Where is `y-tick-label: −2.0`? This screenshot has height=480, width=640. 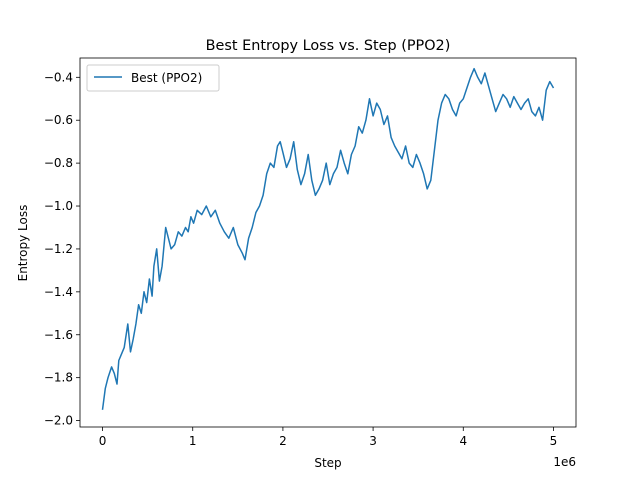 y-tick-label: −2.0 is located at coordinates (58, 421).